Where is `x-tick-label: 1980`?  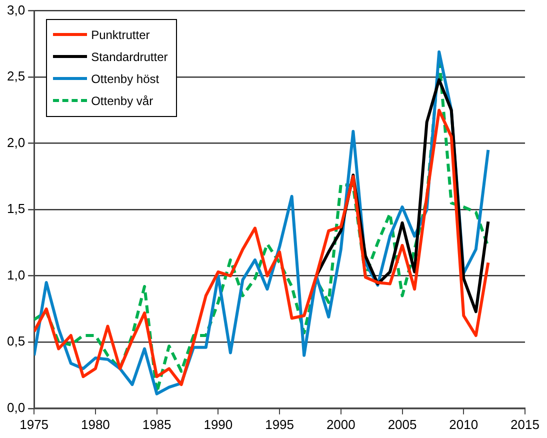
x-tick-label: 1980 is located at coordinates (95, 424).